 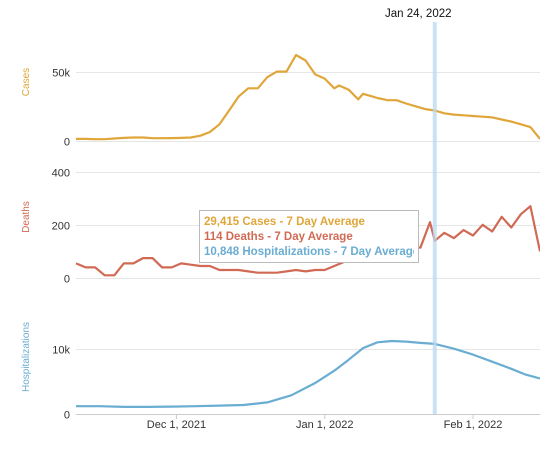 I want to click on y-axis-title: Deaths, so click(x=26, y=217).